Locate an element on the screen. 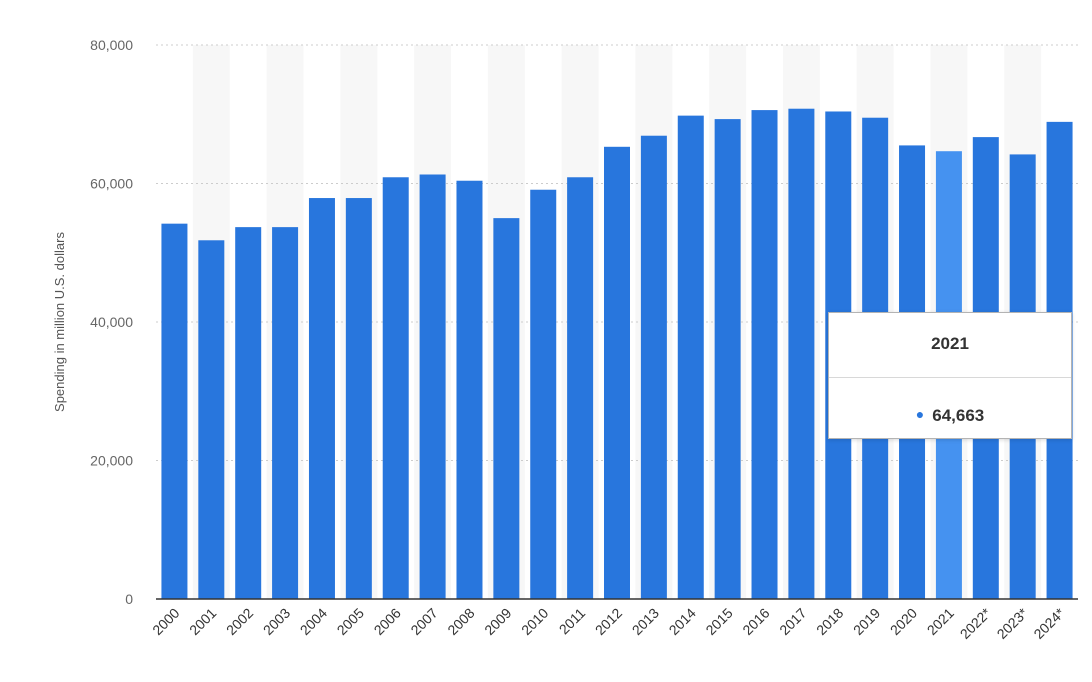 The height and width of the screenshot is (682, 1092). x-tick-label: 2016 is located at coordinates (755, 621).